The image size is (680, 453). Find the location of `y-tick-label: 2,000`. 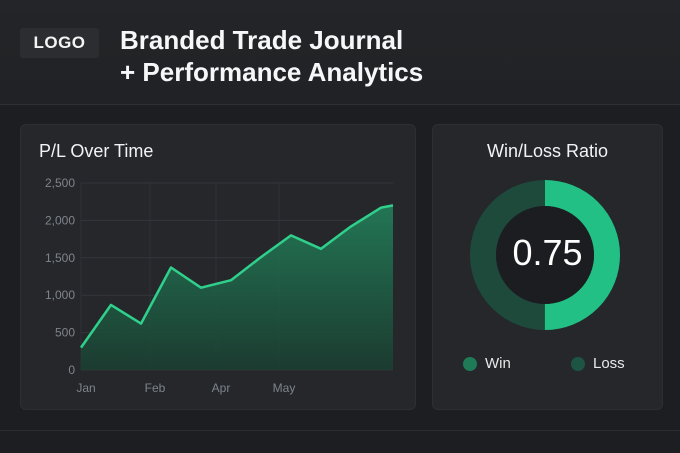

y-tick-label: 2,000 is located at coordinates (60, 220).